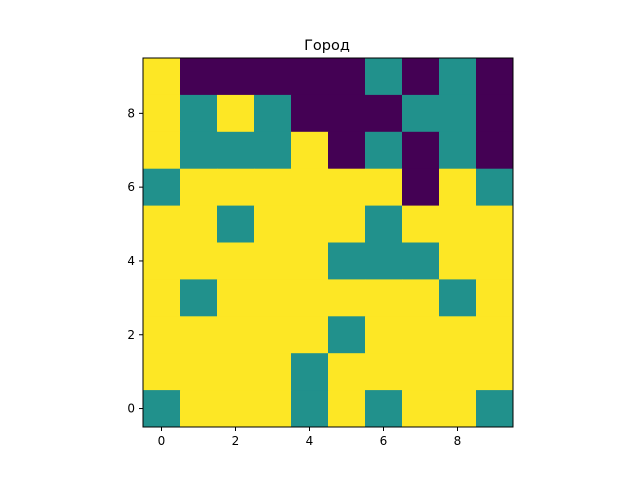 Image resolution: width=640 pixels, height=480 pixels. I want to click on chart-title: Город, so click(327, 46).